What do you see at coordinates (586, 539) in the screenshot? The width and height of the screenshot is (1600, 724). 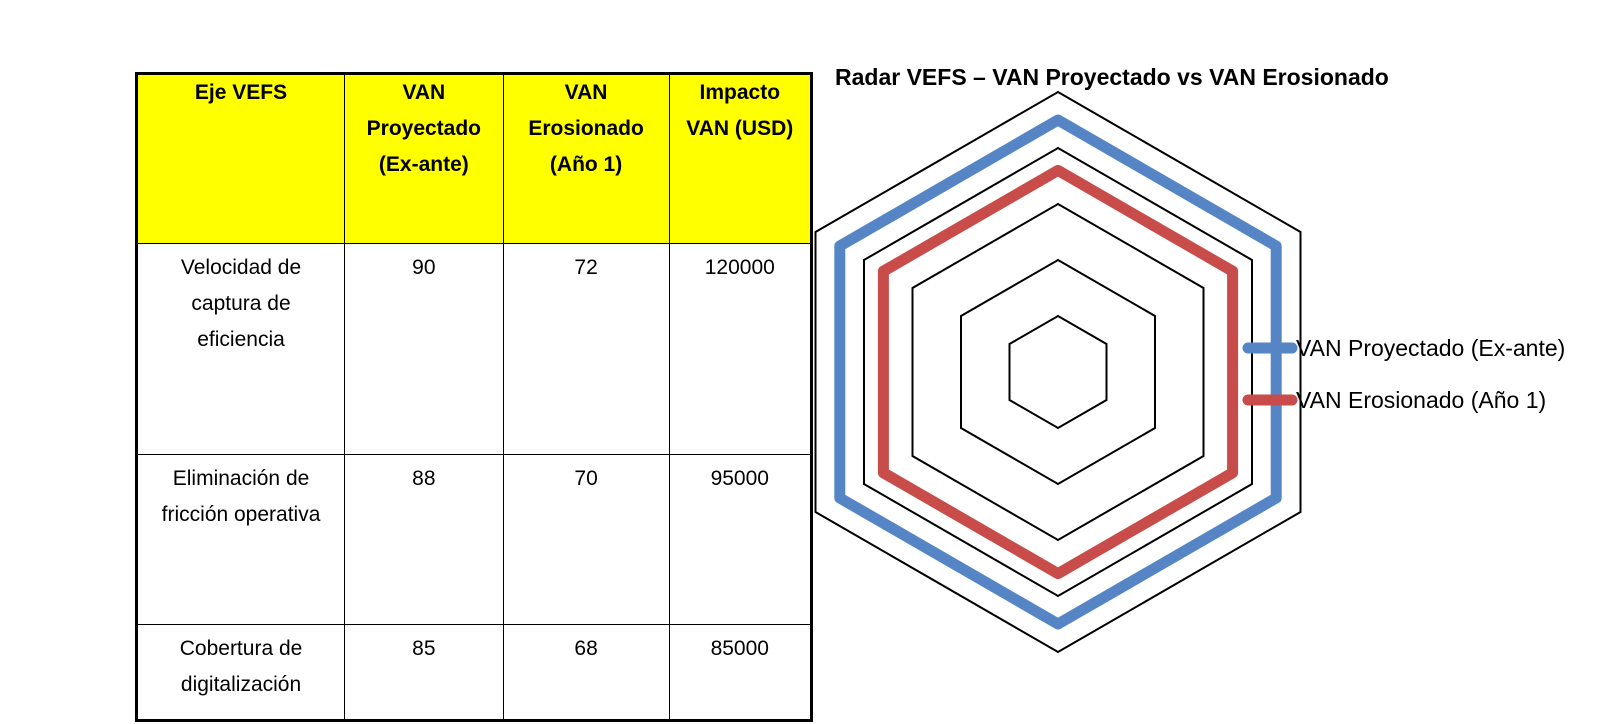 I see `table-cell: 70` at bounding box center [586, 539].